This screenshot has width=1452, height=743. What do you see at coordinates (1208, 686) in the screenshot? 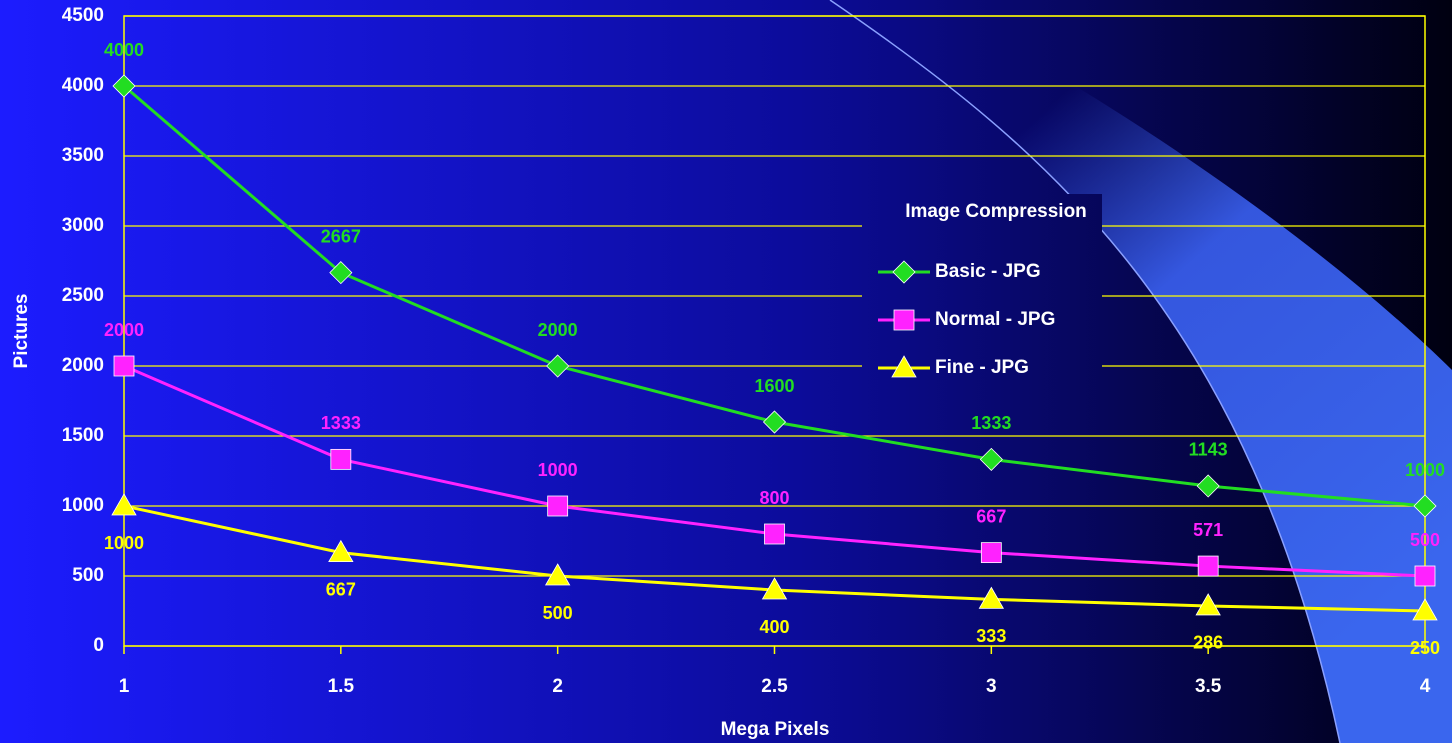
I see `x-tick-label: 3.5` at bounding box center [1208, 686].